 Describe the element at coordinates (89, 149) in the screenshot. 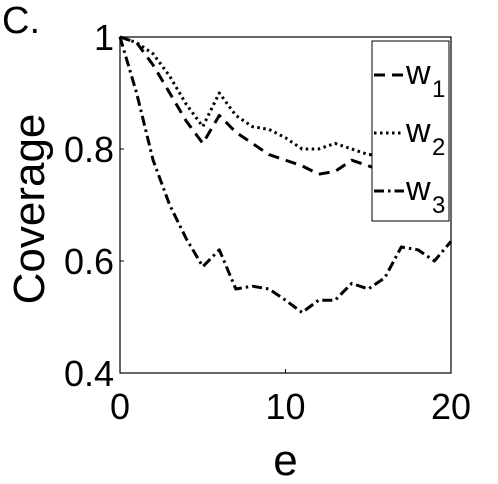

I see `y-tick-label: 0.8` at that location.